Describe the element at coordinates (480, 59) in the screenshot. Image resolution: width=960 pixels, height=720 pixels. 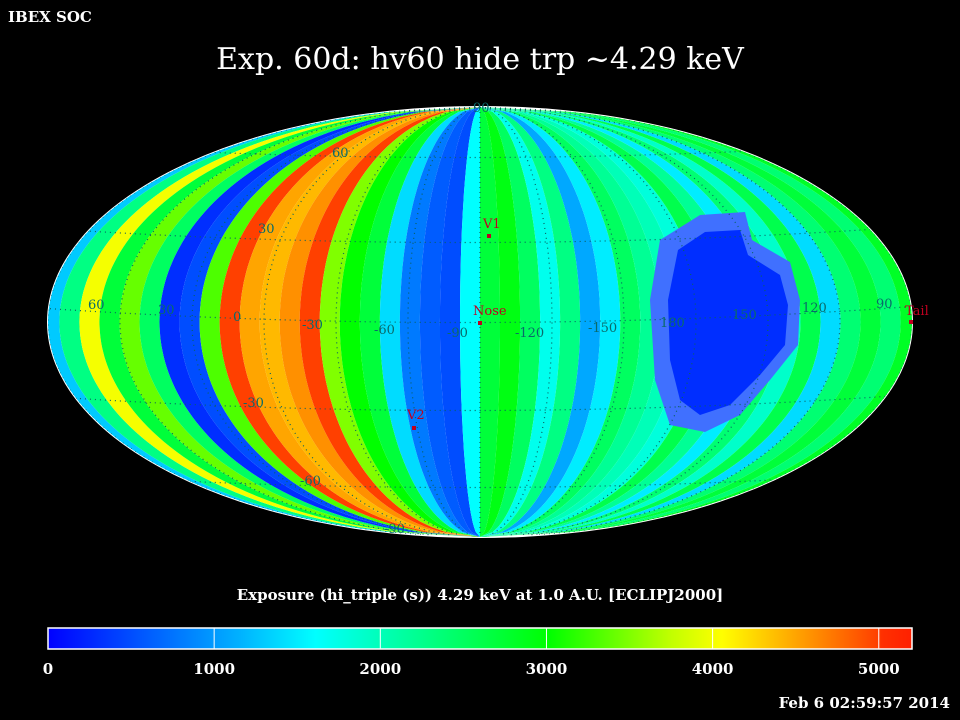
I see `chart-title: Exp. 60d: hv60 hide trp ~4.29 keV` at that location.